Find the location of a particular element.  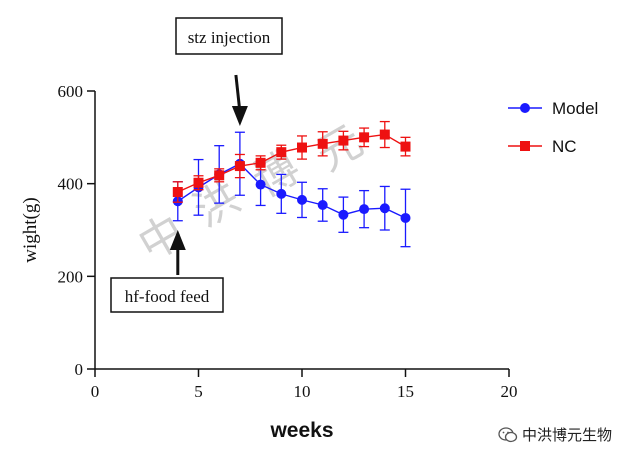

legend: Model NC is located at coordinates (553, 127).